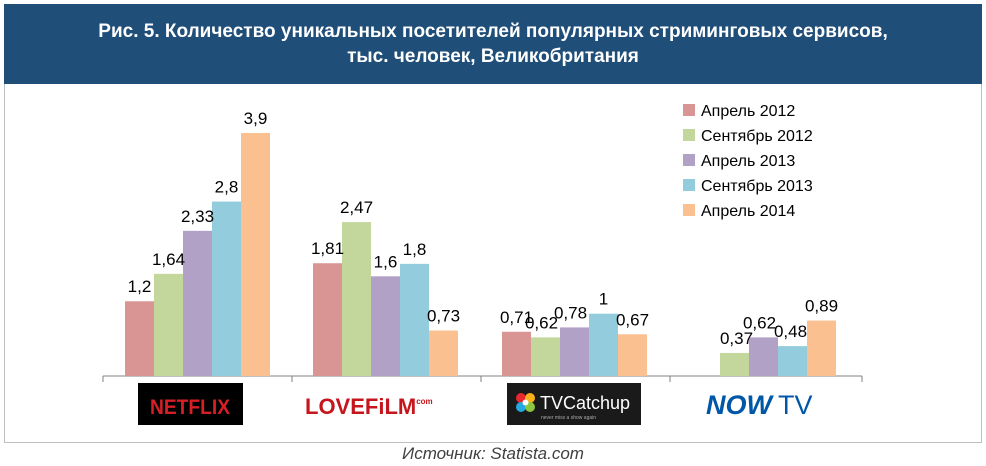 The height and width of the screenshot is (466, 986). I want to click on data-label: 0,78, so click(570, 312).